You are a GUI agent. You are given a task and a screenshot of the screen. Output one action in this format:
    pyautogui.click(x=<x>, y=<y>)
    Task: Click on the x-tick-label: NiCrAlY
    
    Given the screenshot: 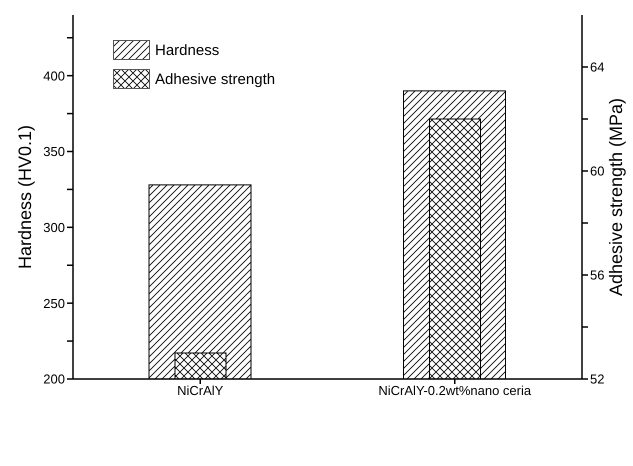 What is the action you would take?
    pyautogui.click(x=200, y=390)
    